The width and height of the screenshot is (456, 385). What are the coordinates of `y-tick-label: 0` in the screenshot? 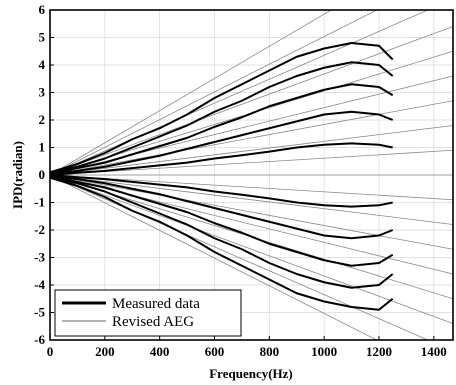 It's located at (42, 174).